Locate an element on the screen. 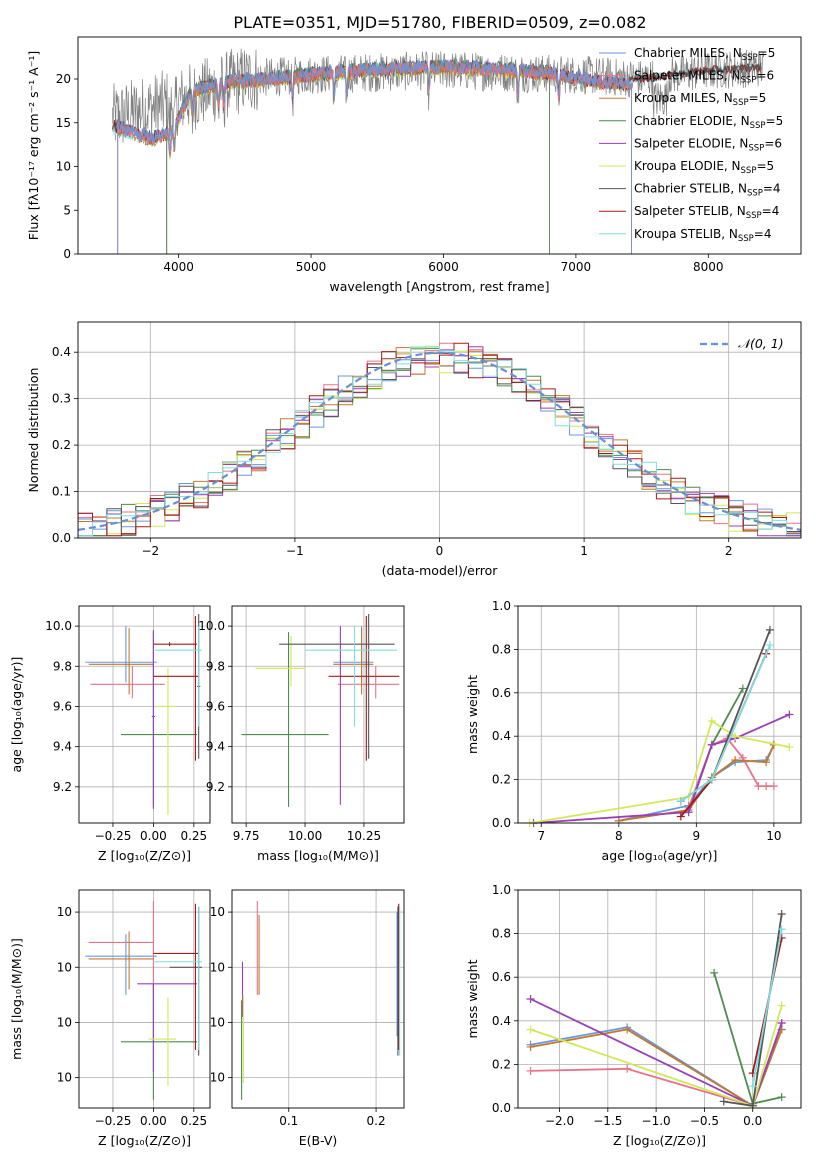 This screenshot has height=1170, width=819. x-tick-label: 1 is located at coordinates (584, 551).